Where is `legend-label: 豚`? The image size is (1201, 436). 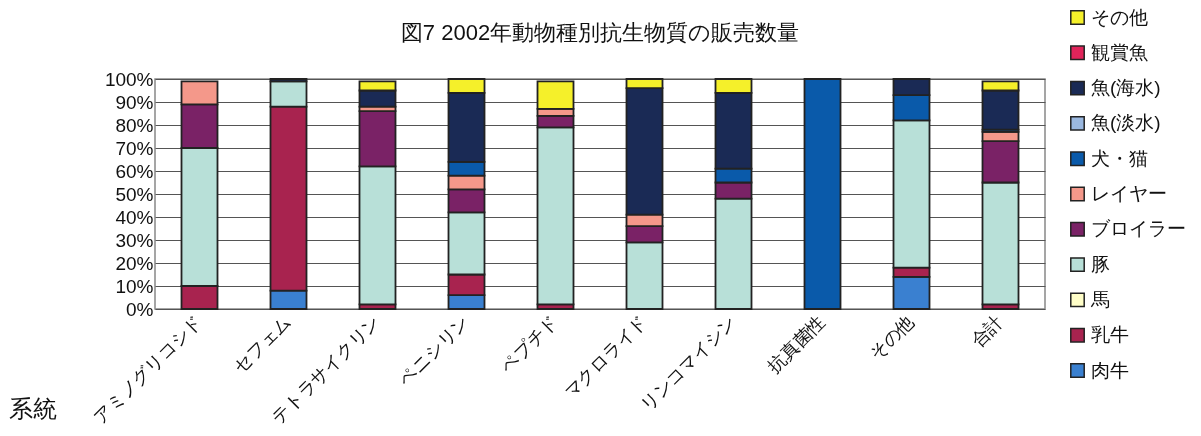 legend-label: 豚 is located at coordinates (1100, 264).